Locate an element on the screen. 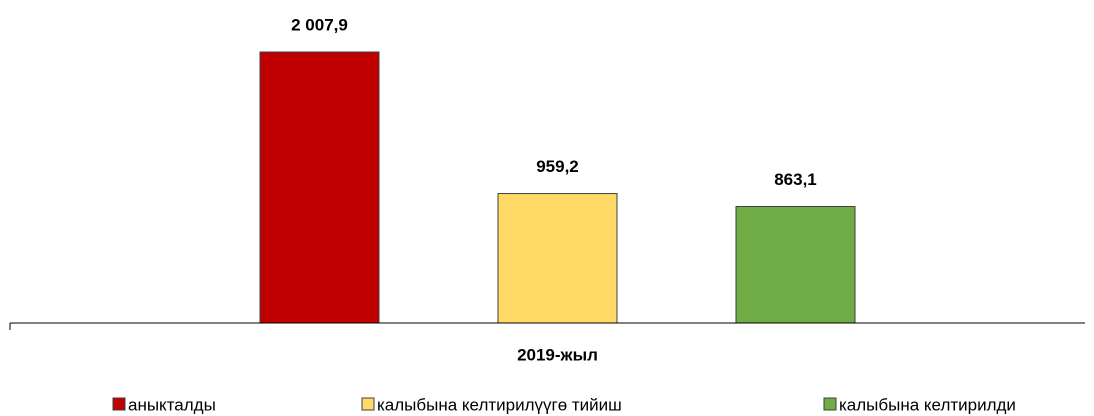 The height and width of the screenshot is (416, 1094). legend-label: калыбына келтирилди is located at coordinates (927, 404).